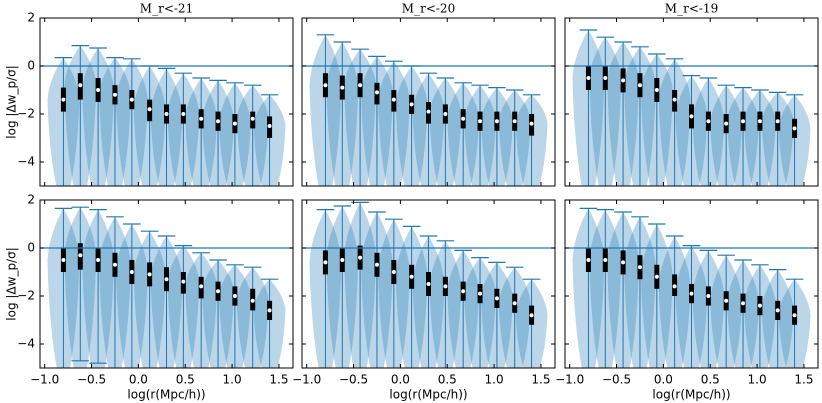 This screenshot has width=822, height=403. I want to click on panel: M_r<-19, so click(691, 94).